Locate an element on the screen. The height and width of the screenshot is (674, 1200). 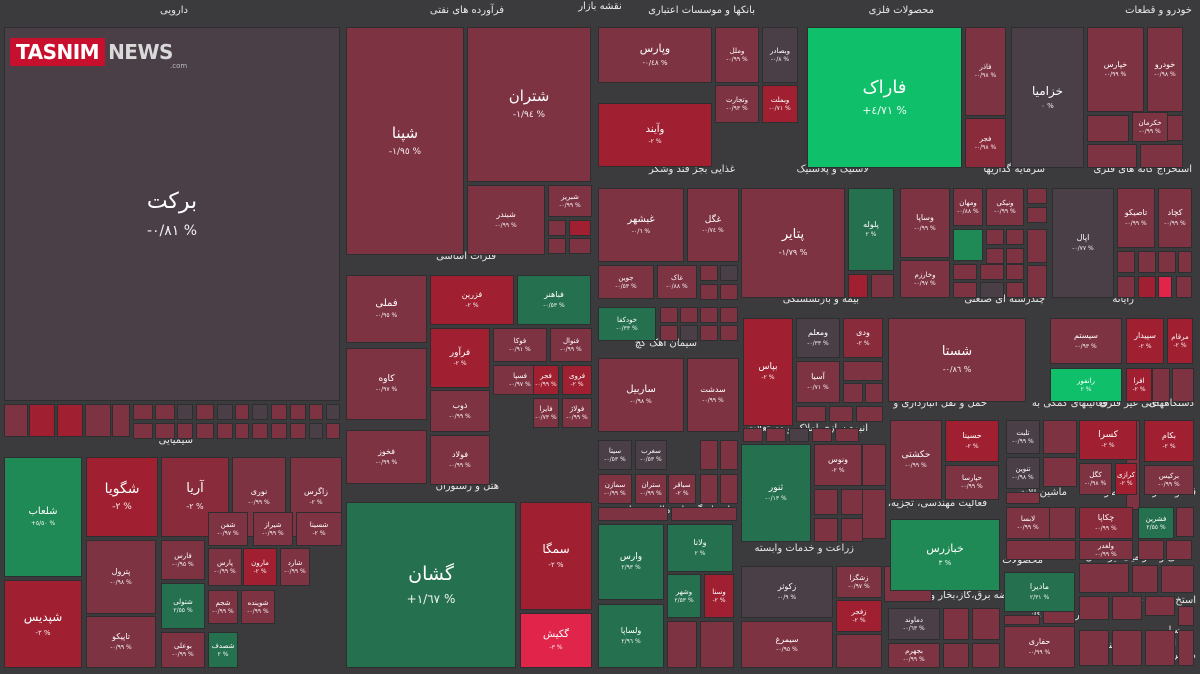
stock-tile: سپیدار -٢ % is located at coordinates (1145, 341).